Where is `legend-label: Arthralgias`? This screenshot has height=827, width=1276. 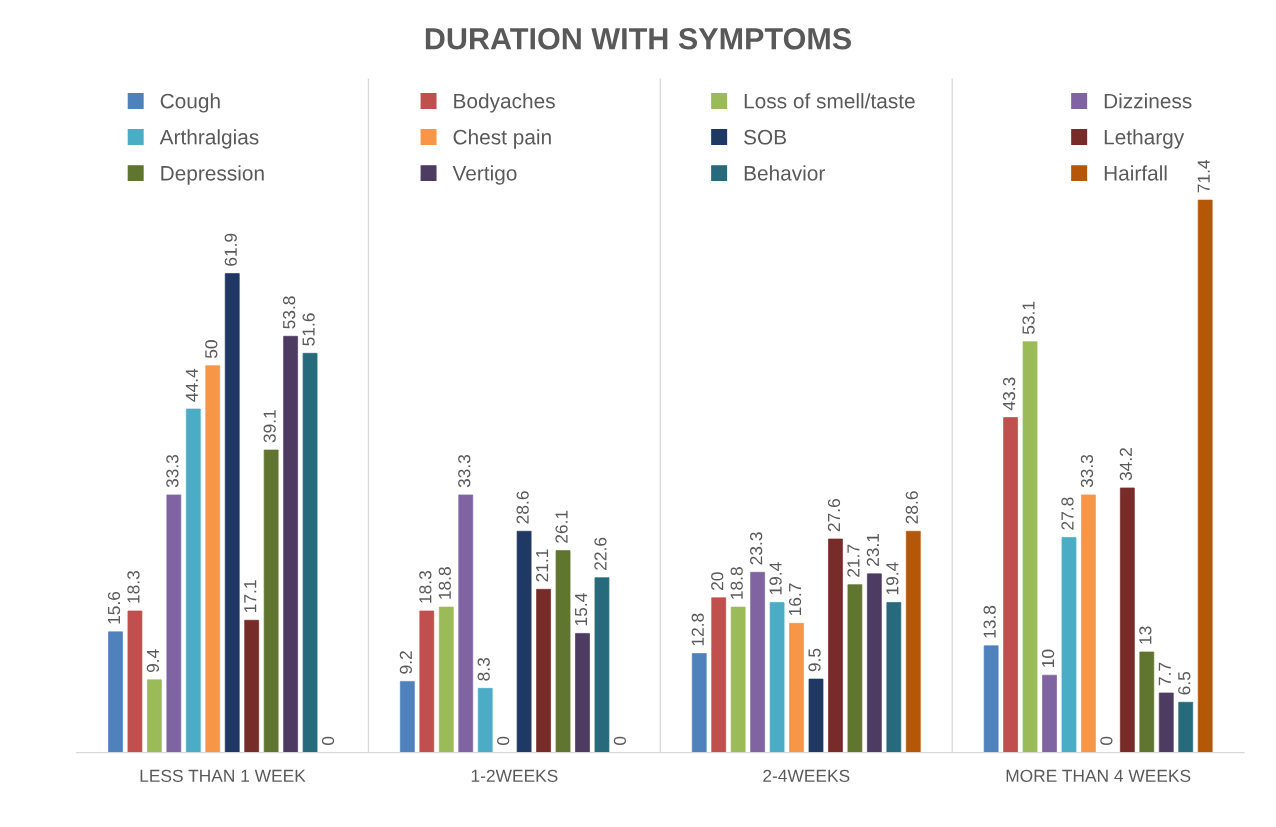 legend-label: Arthralgias is located at coordinates (209, 139).